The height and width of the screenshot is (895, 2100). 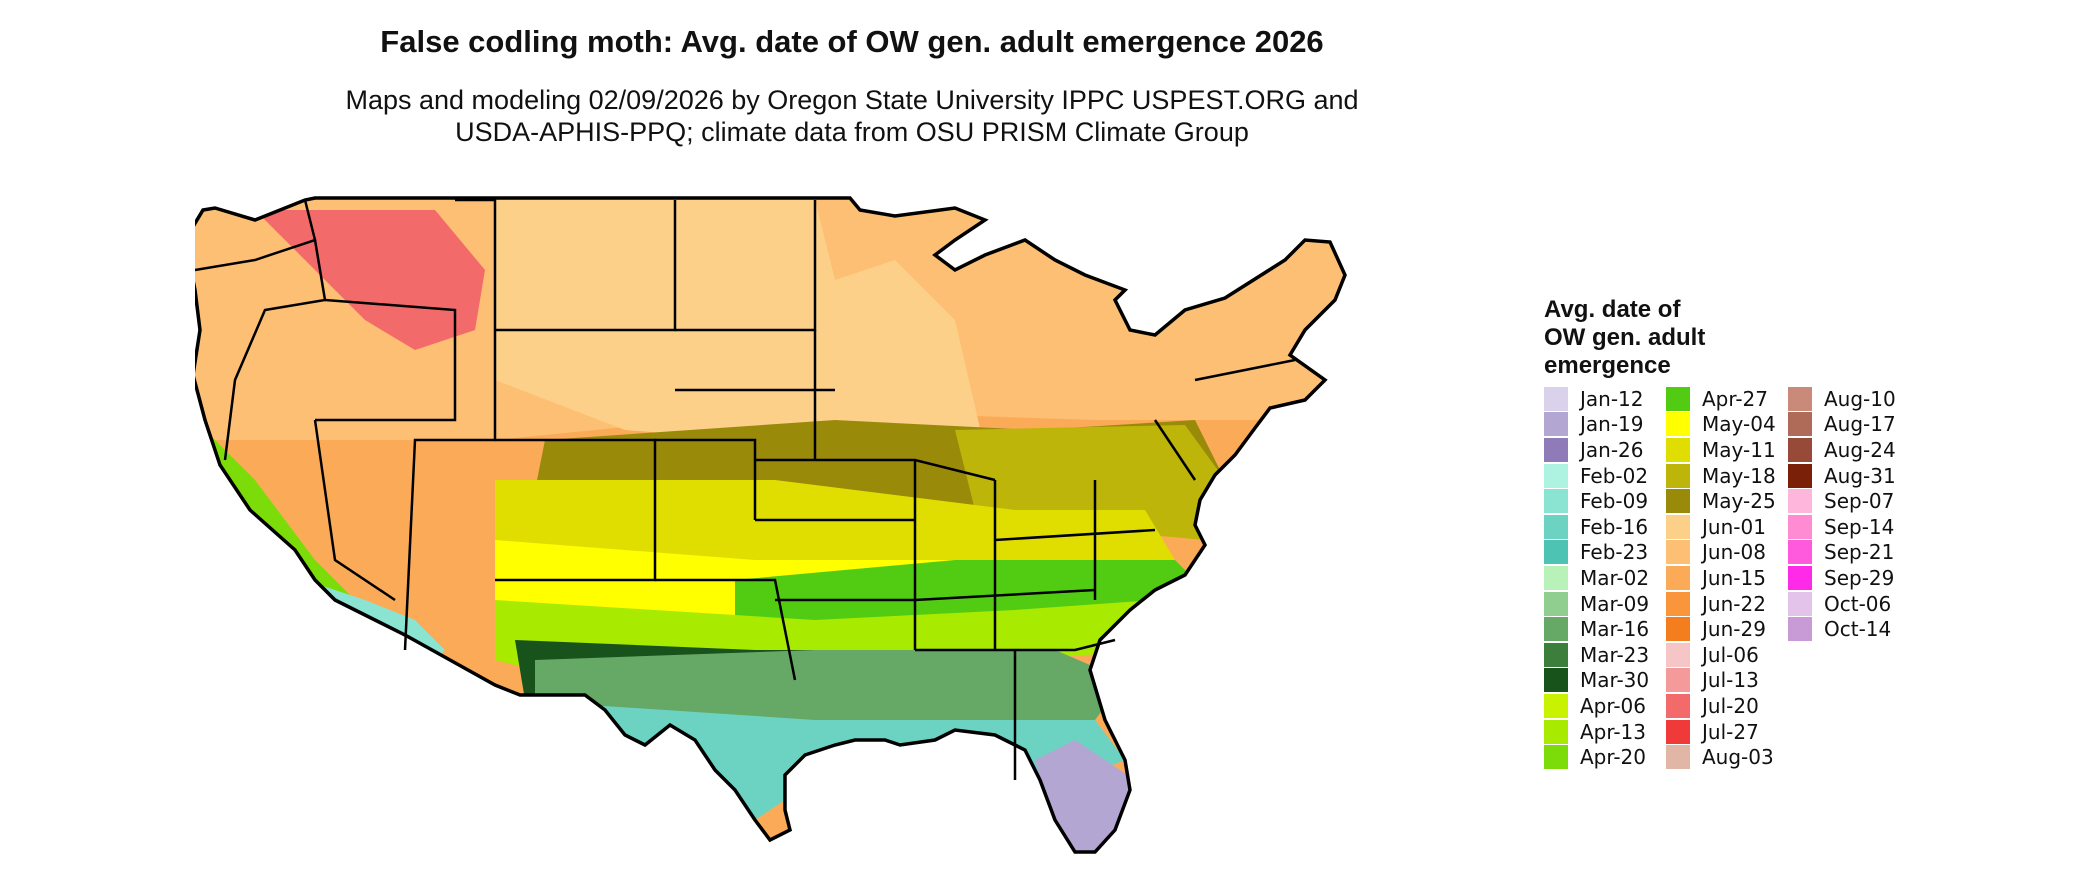 What do you see at coordinates (1860, 398) in the screenshot?
I see `legend-label: Aug-10` at bounding box center [1860, 398].